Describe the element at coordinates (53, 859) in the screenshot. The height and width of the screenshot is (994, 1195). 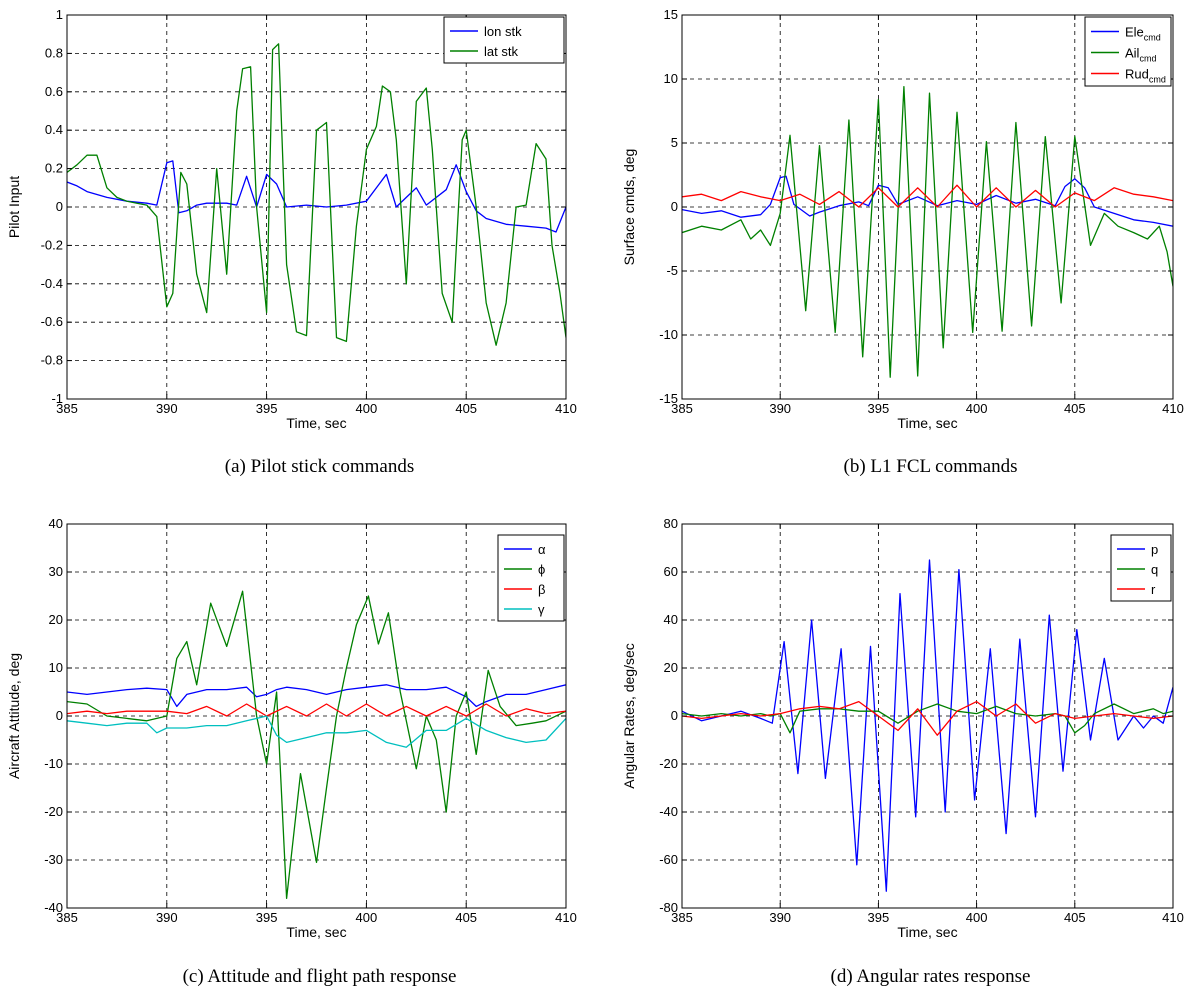
I see `y-tick-label: -30` at that location.